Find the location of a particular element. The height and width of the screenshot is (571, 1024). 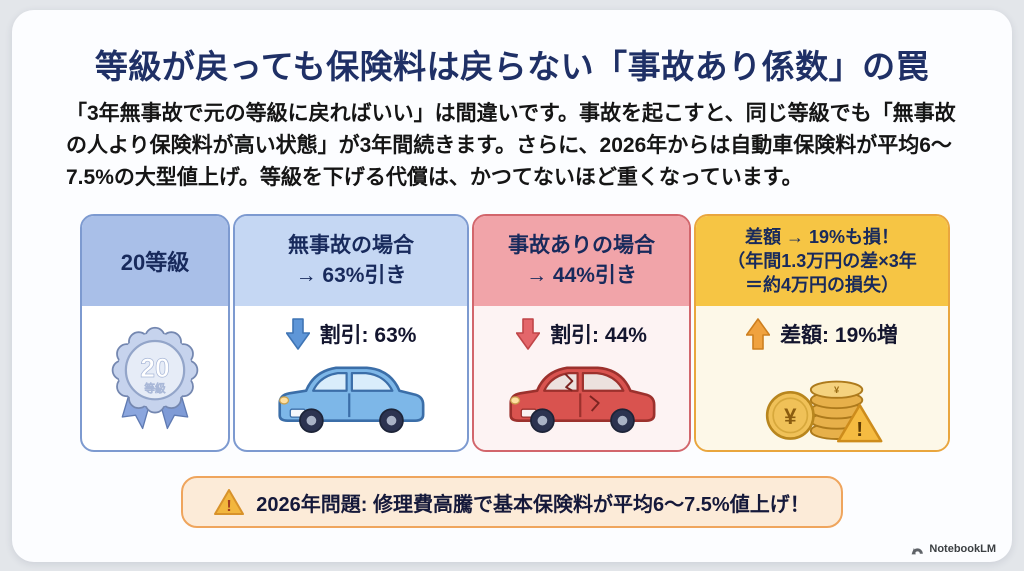

front-coin-yen-text: ¥ is located at coordinates (790, 416).